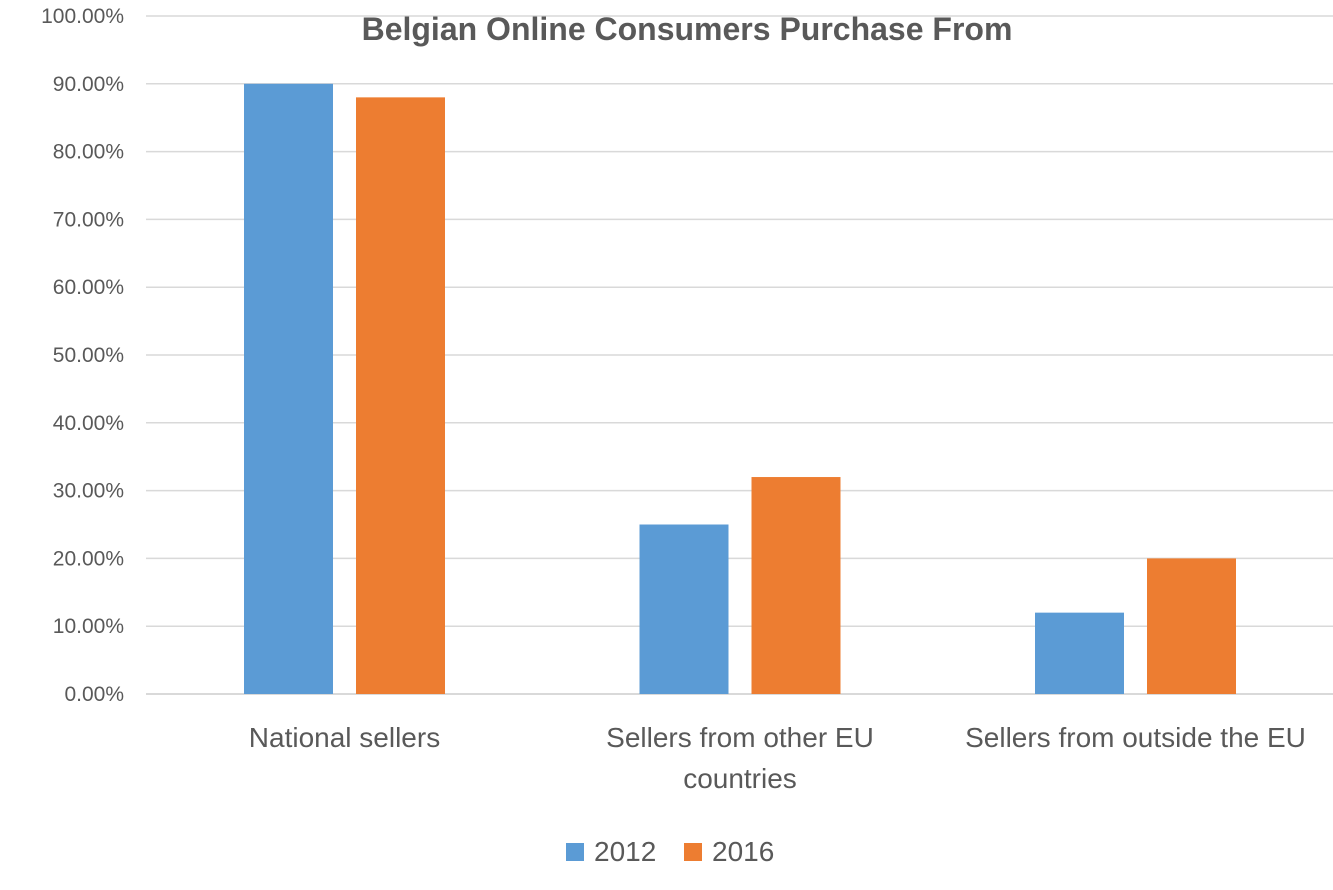 This screenshot has width=1333, height=890. I want to click on legend-label-2016: 2016, so click(743, 851).